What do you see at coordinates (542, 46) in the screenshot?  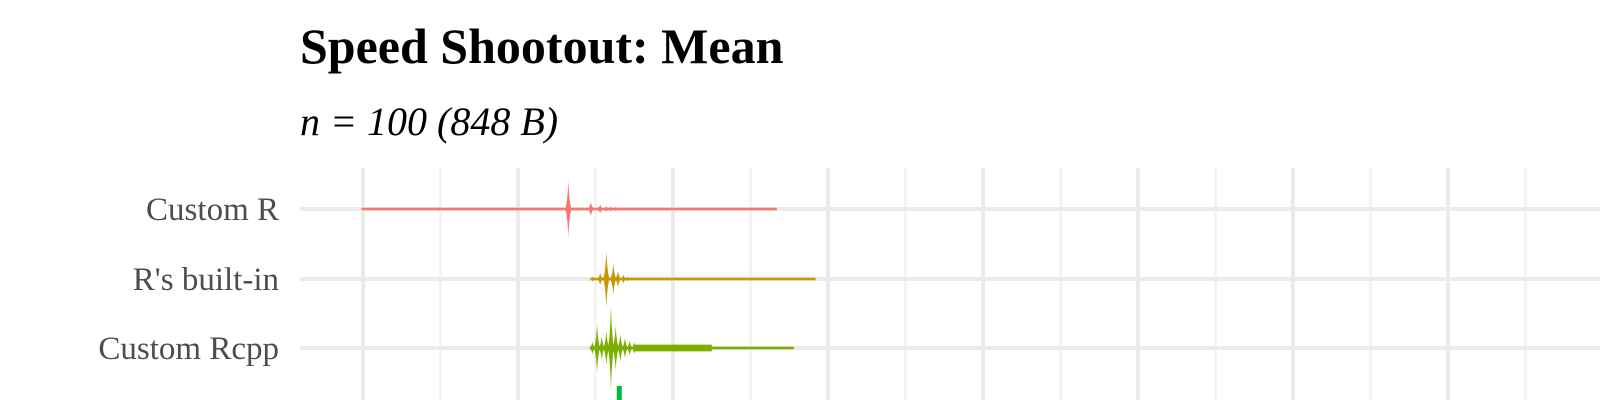 I see `chart-title: Speed Shootout: Mean` at bounding box center [542, 46].